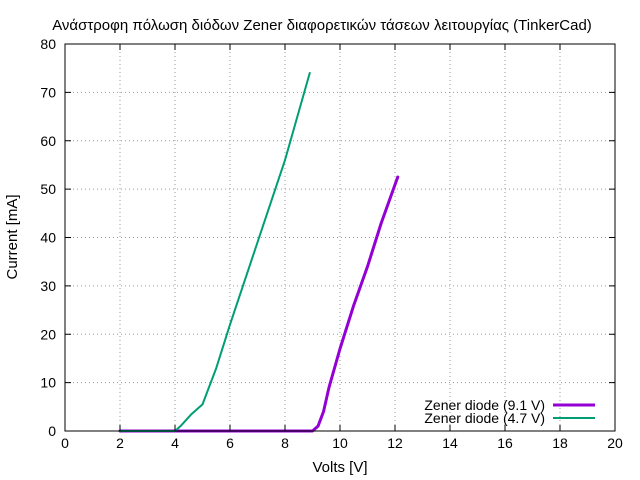  Describe the element at coordinates (48, 189) in the screenshot. I see `y-tick-label: 50` at that location.